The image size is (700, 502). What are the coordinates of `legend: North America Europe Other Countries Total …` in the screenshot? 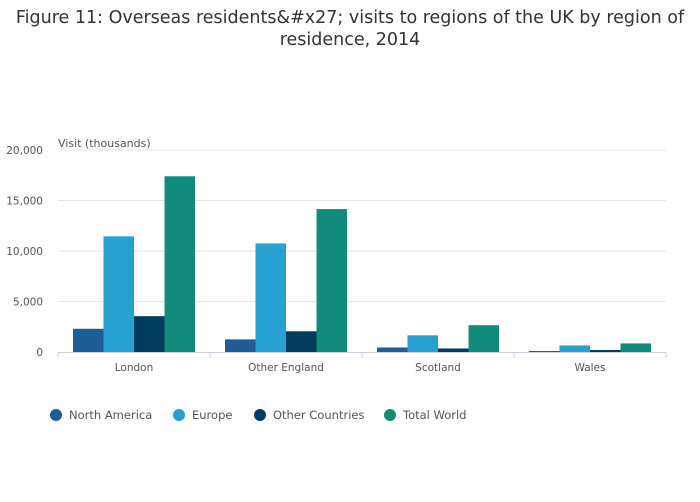 It's located at (258, 415).